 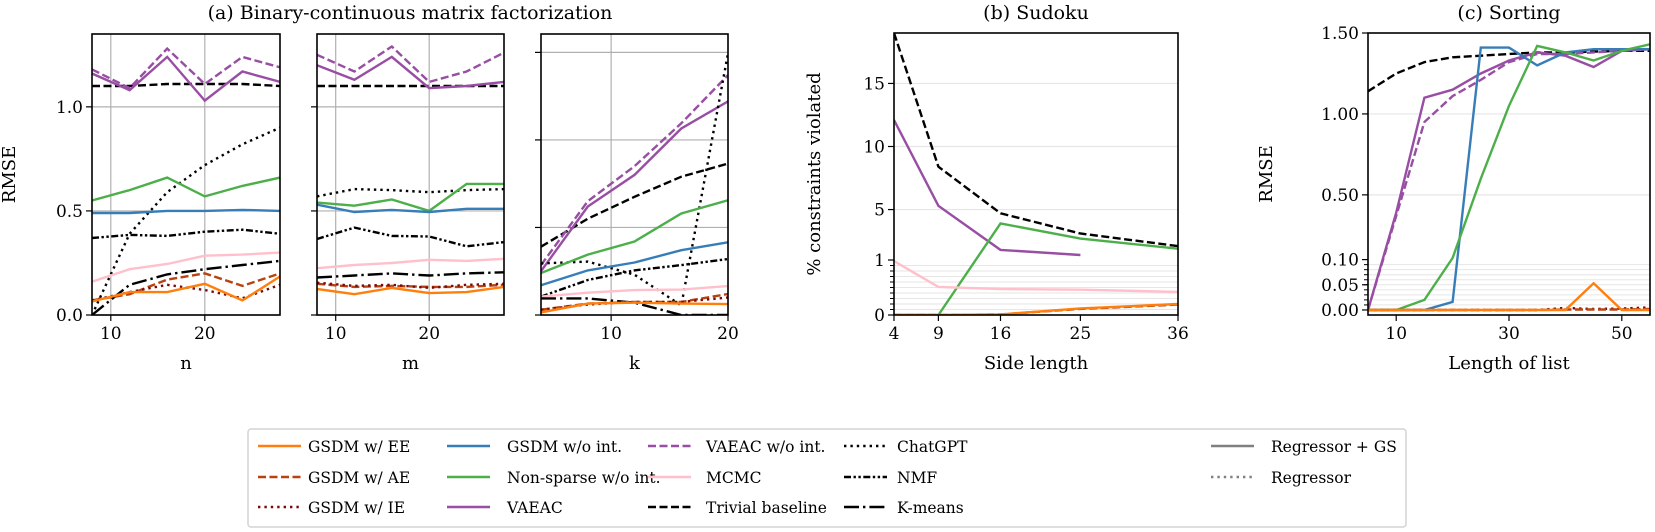 I want to click on series-line-trivial-baseline, so click(x=1036, y=140).